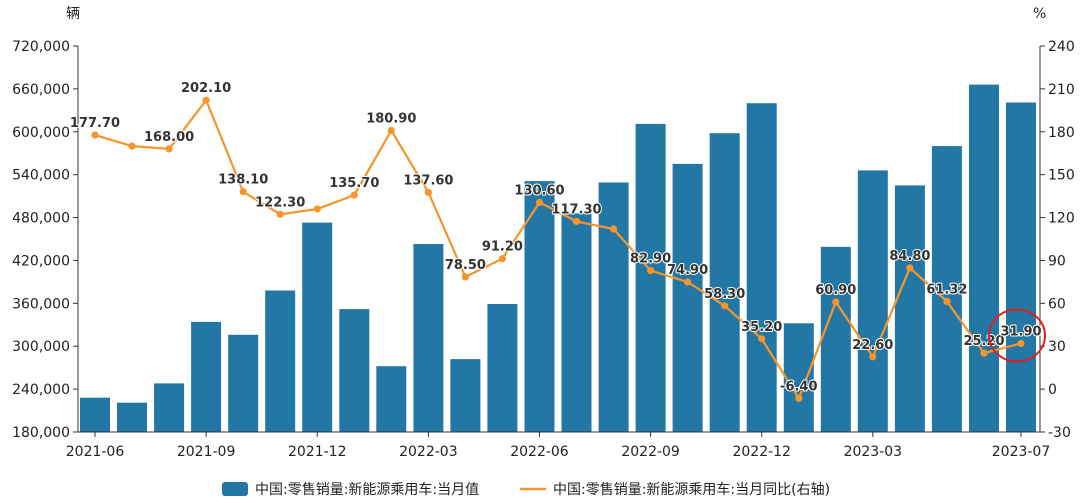 The image size is (1080, 503). What do you see at coordinates (367, 489) in the screenshot?
I see `legend-bar-label: 中国:零售销量:新能源乘用车:当月值` at bounding box center [367, 489].